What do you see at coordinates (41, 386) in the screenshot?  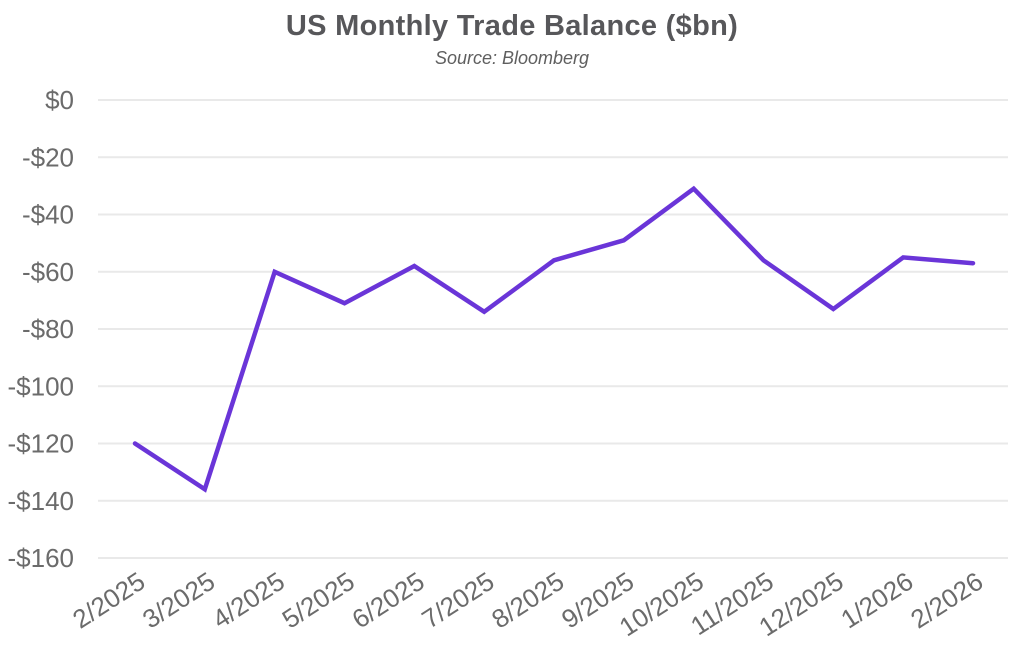 I see `y-tick-label: -$100` at bounding box center [41, 386].